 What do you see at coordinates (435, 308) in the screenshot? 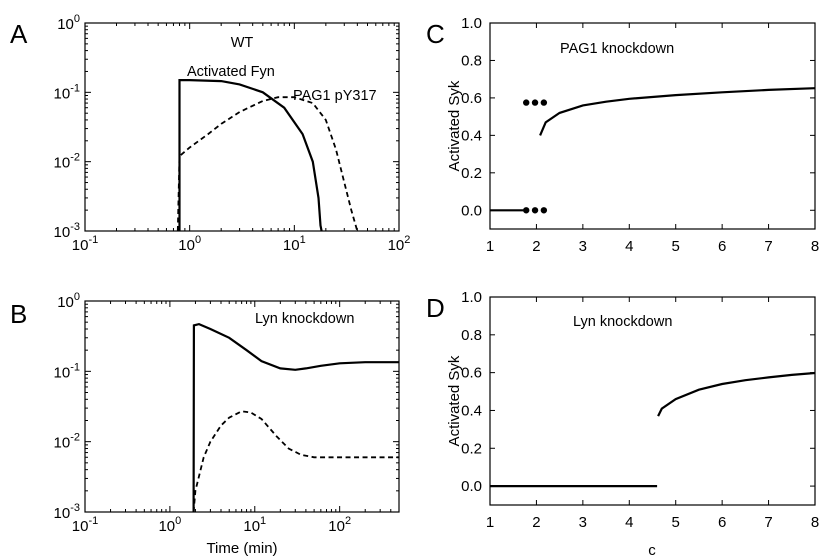
I see `panel-letter: D` at bounding box center [435, 308].